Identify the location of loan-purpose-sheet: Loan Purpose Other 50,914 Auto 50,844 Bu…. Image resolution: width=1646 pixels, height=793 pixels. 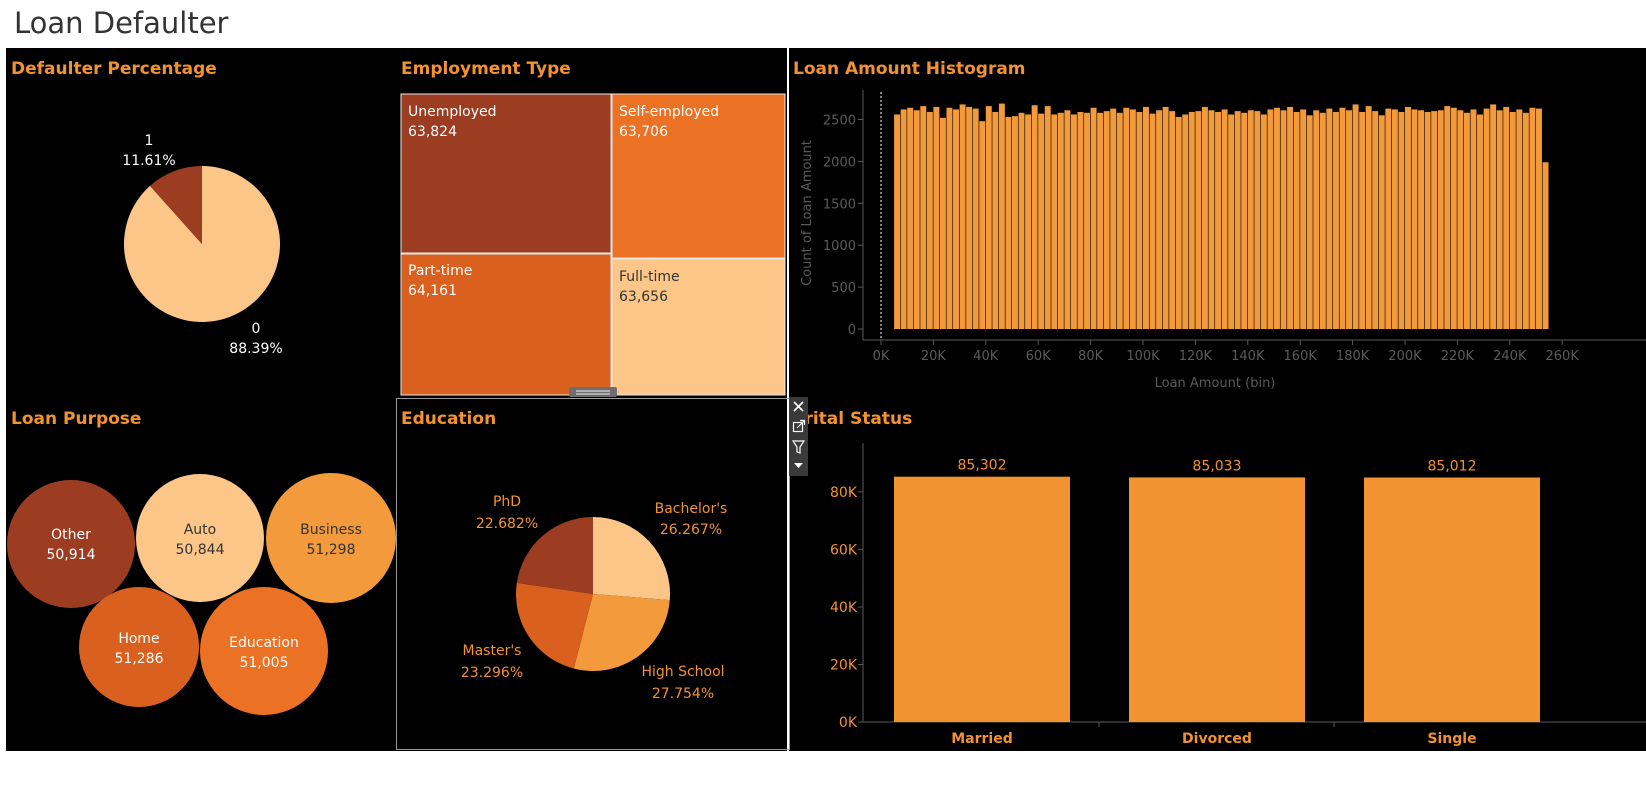
(201, 562).